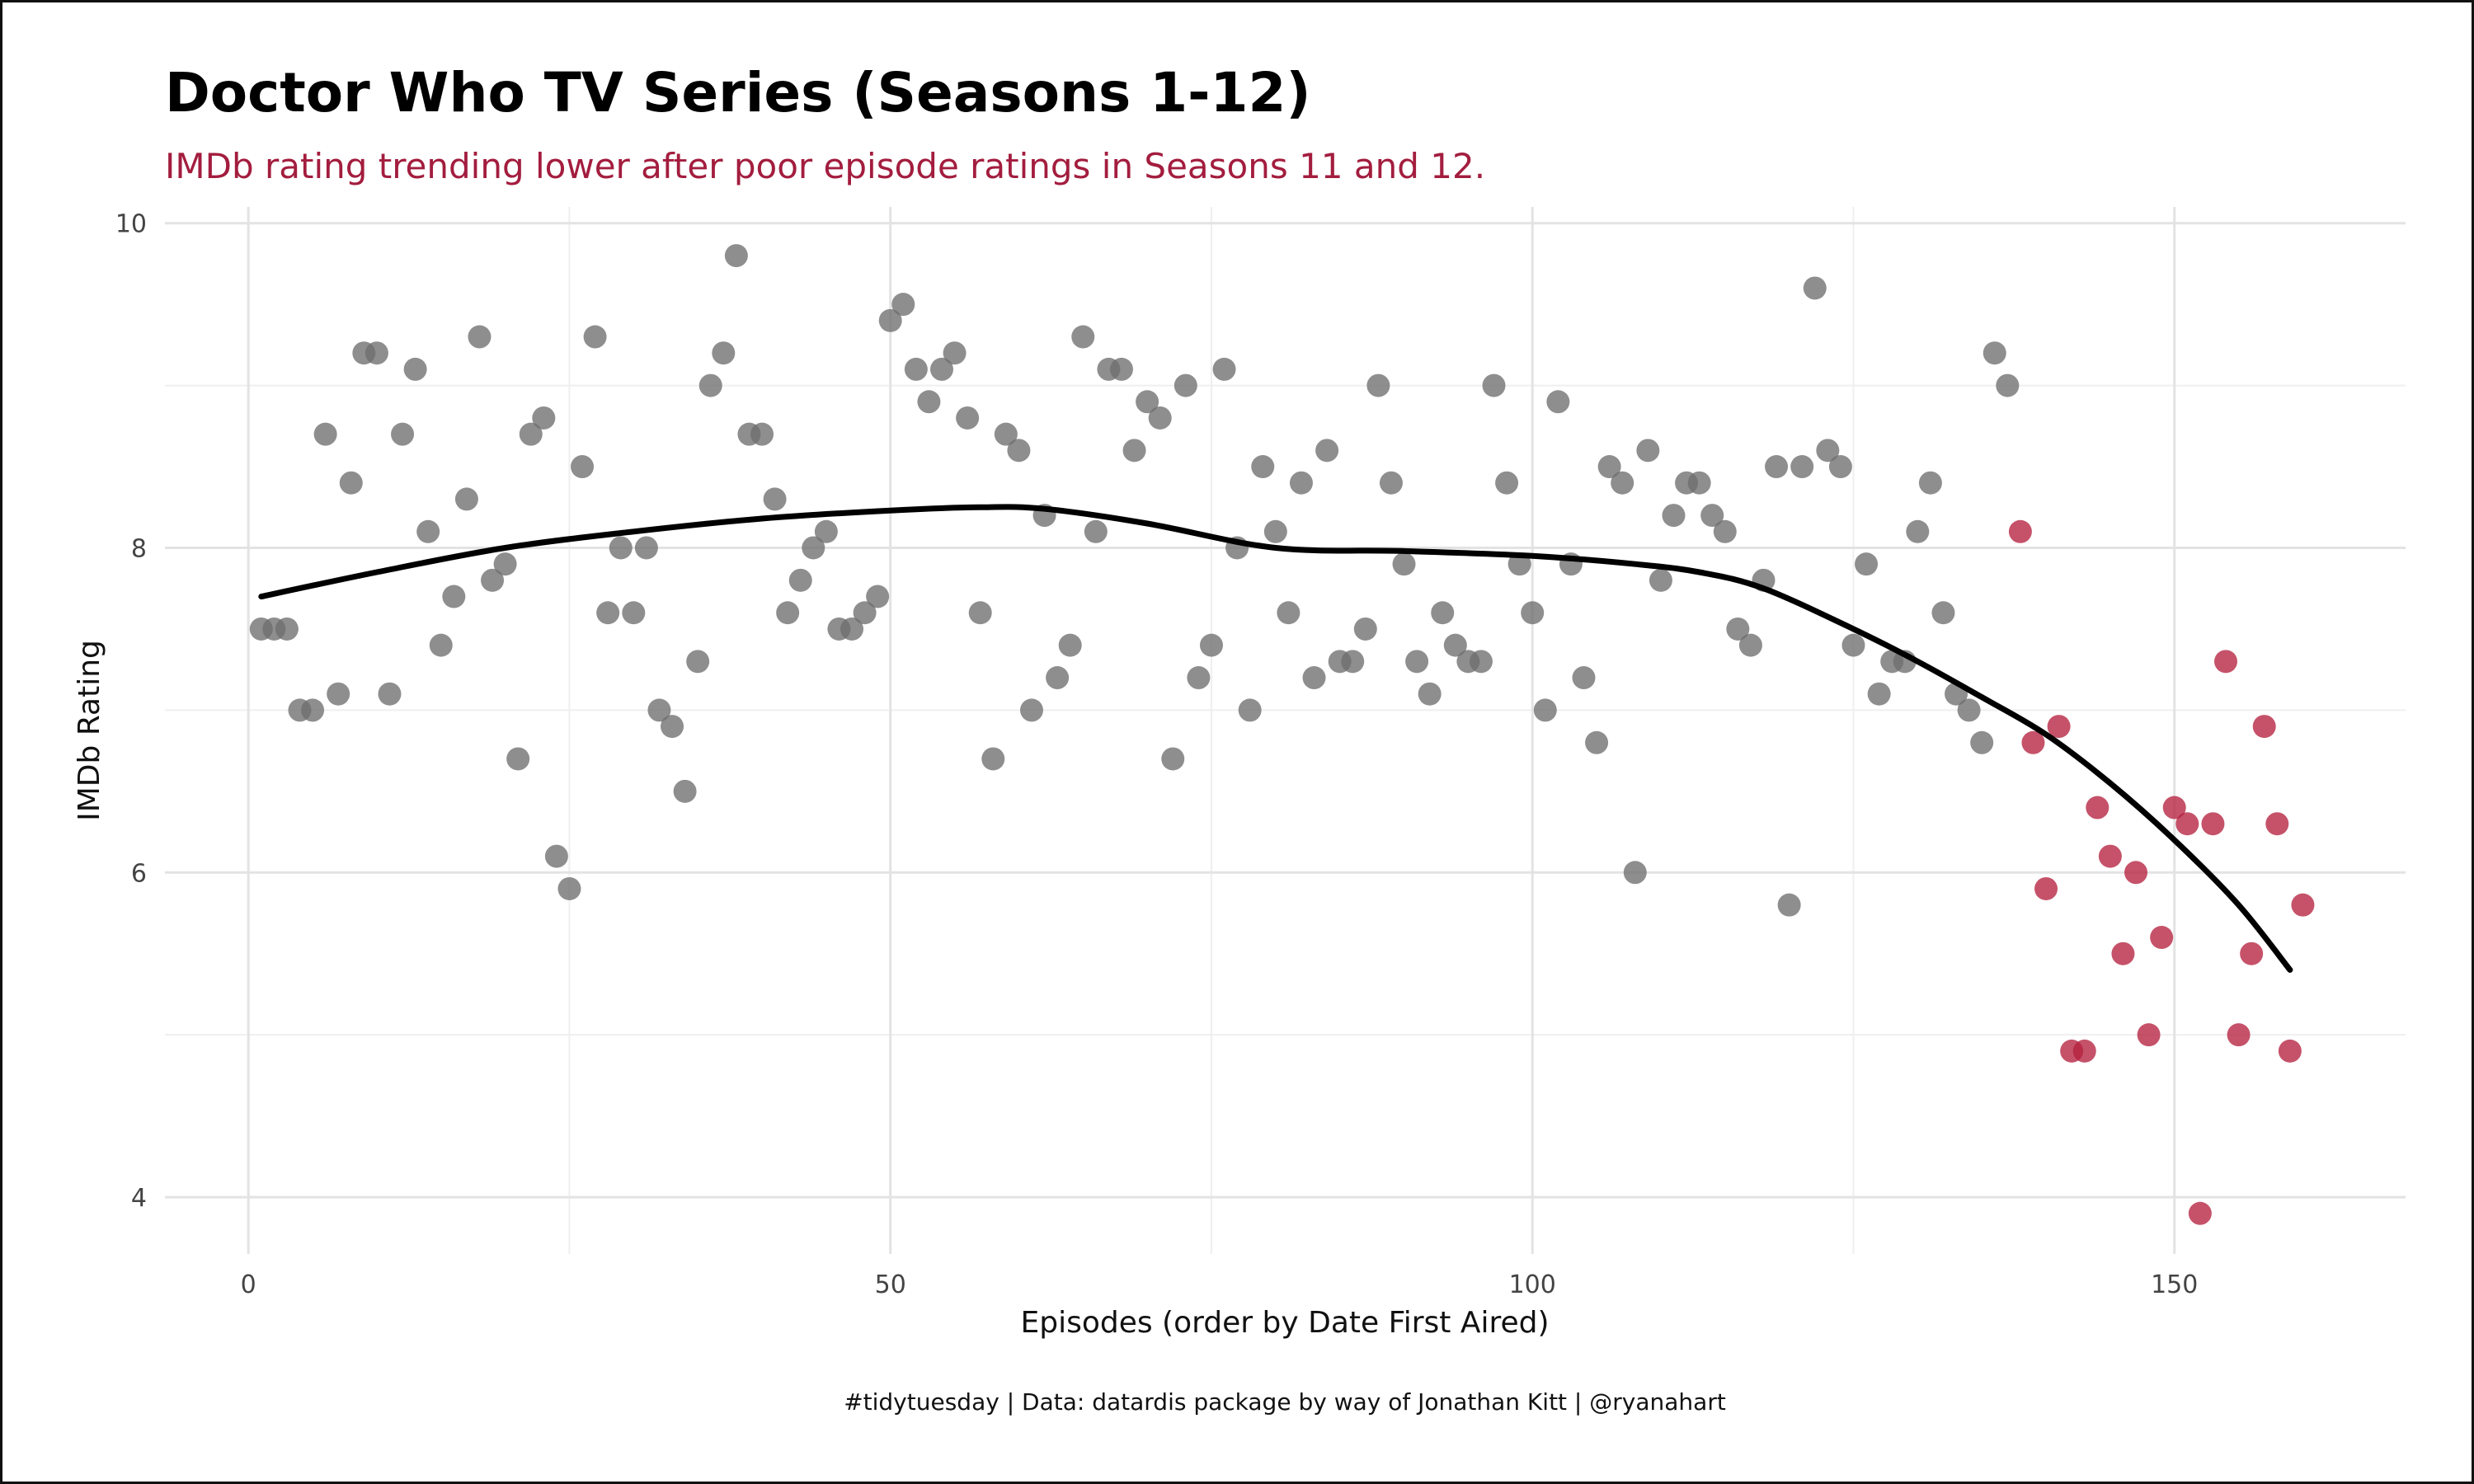 The image size is (2474, 1484). What do you see at coordinates (1532, 1284) in the screenshot?
I see `x-tick-label: 100` at bounding box center [1532, 1284].